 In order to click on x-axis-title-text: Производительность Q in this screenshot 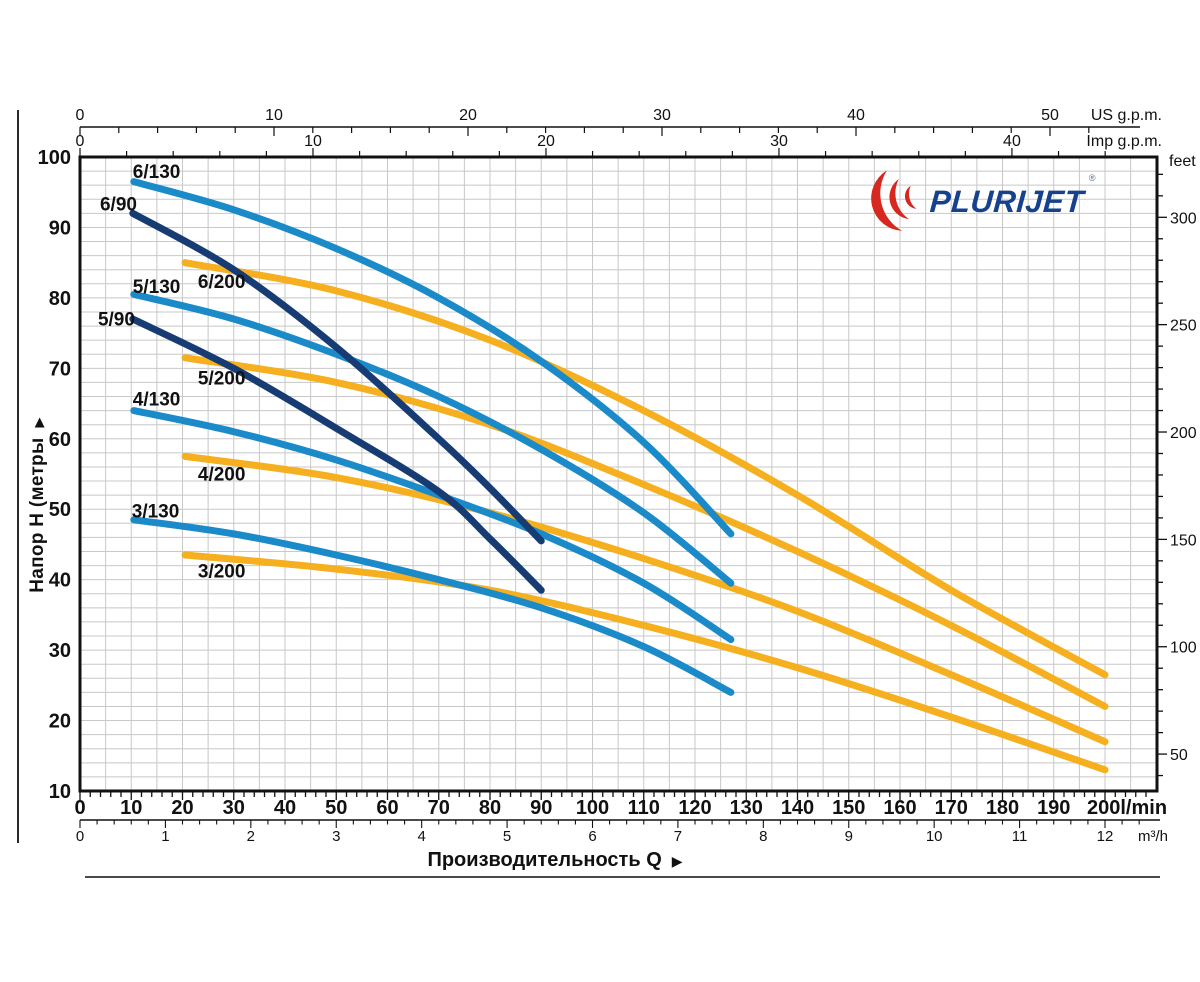, I will do `click(544, 860)`.